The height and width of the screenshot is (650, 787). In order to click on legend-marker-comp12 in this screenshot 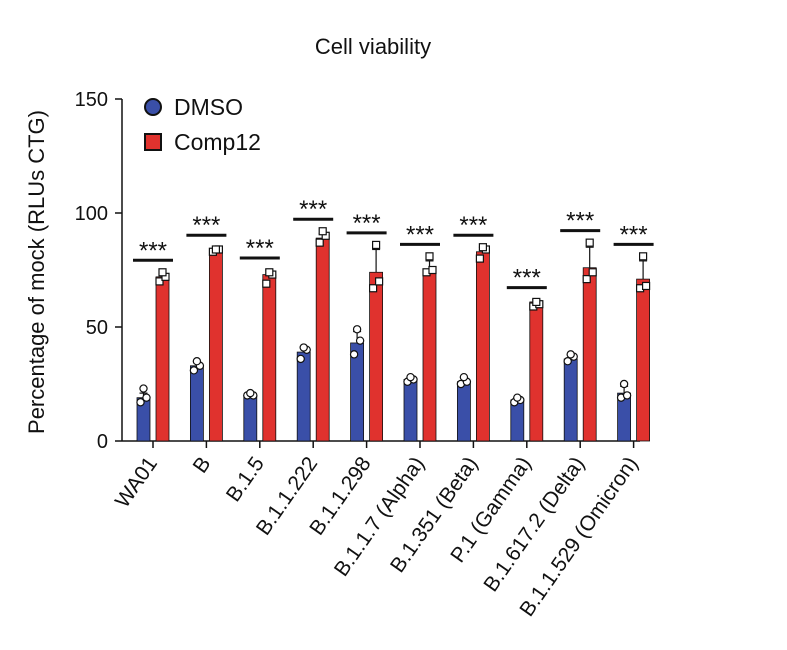, I will do `click(153, 142)`.